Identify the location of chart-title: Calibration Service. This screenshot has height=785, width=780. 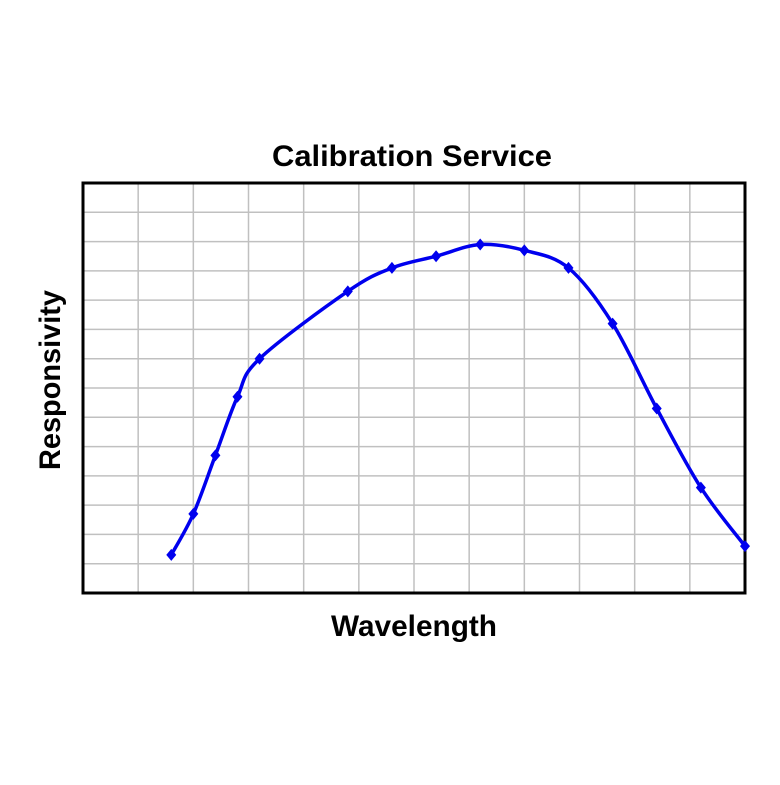
(412, 156).